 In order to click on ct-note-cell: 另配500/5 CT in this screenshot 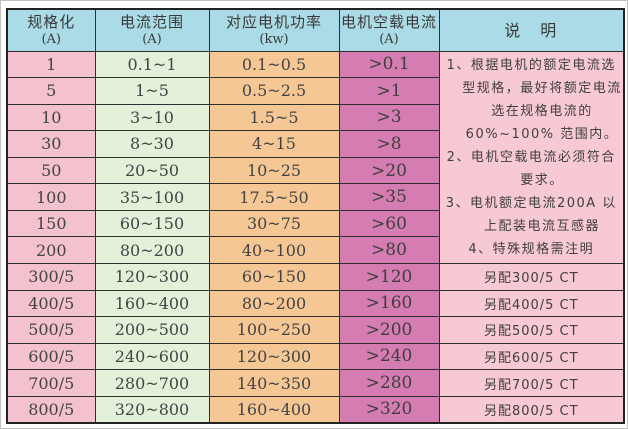, I will do `click(531, 330)`.